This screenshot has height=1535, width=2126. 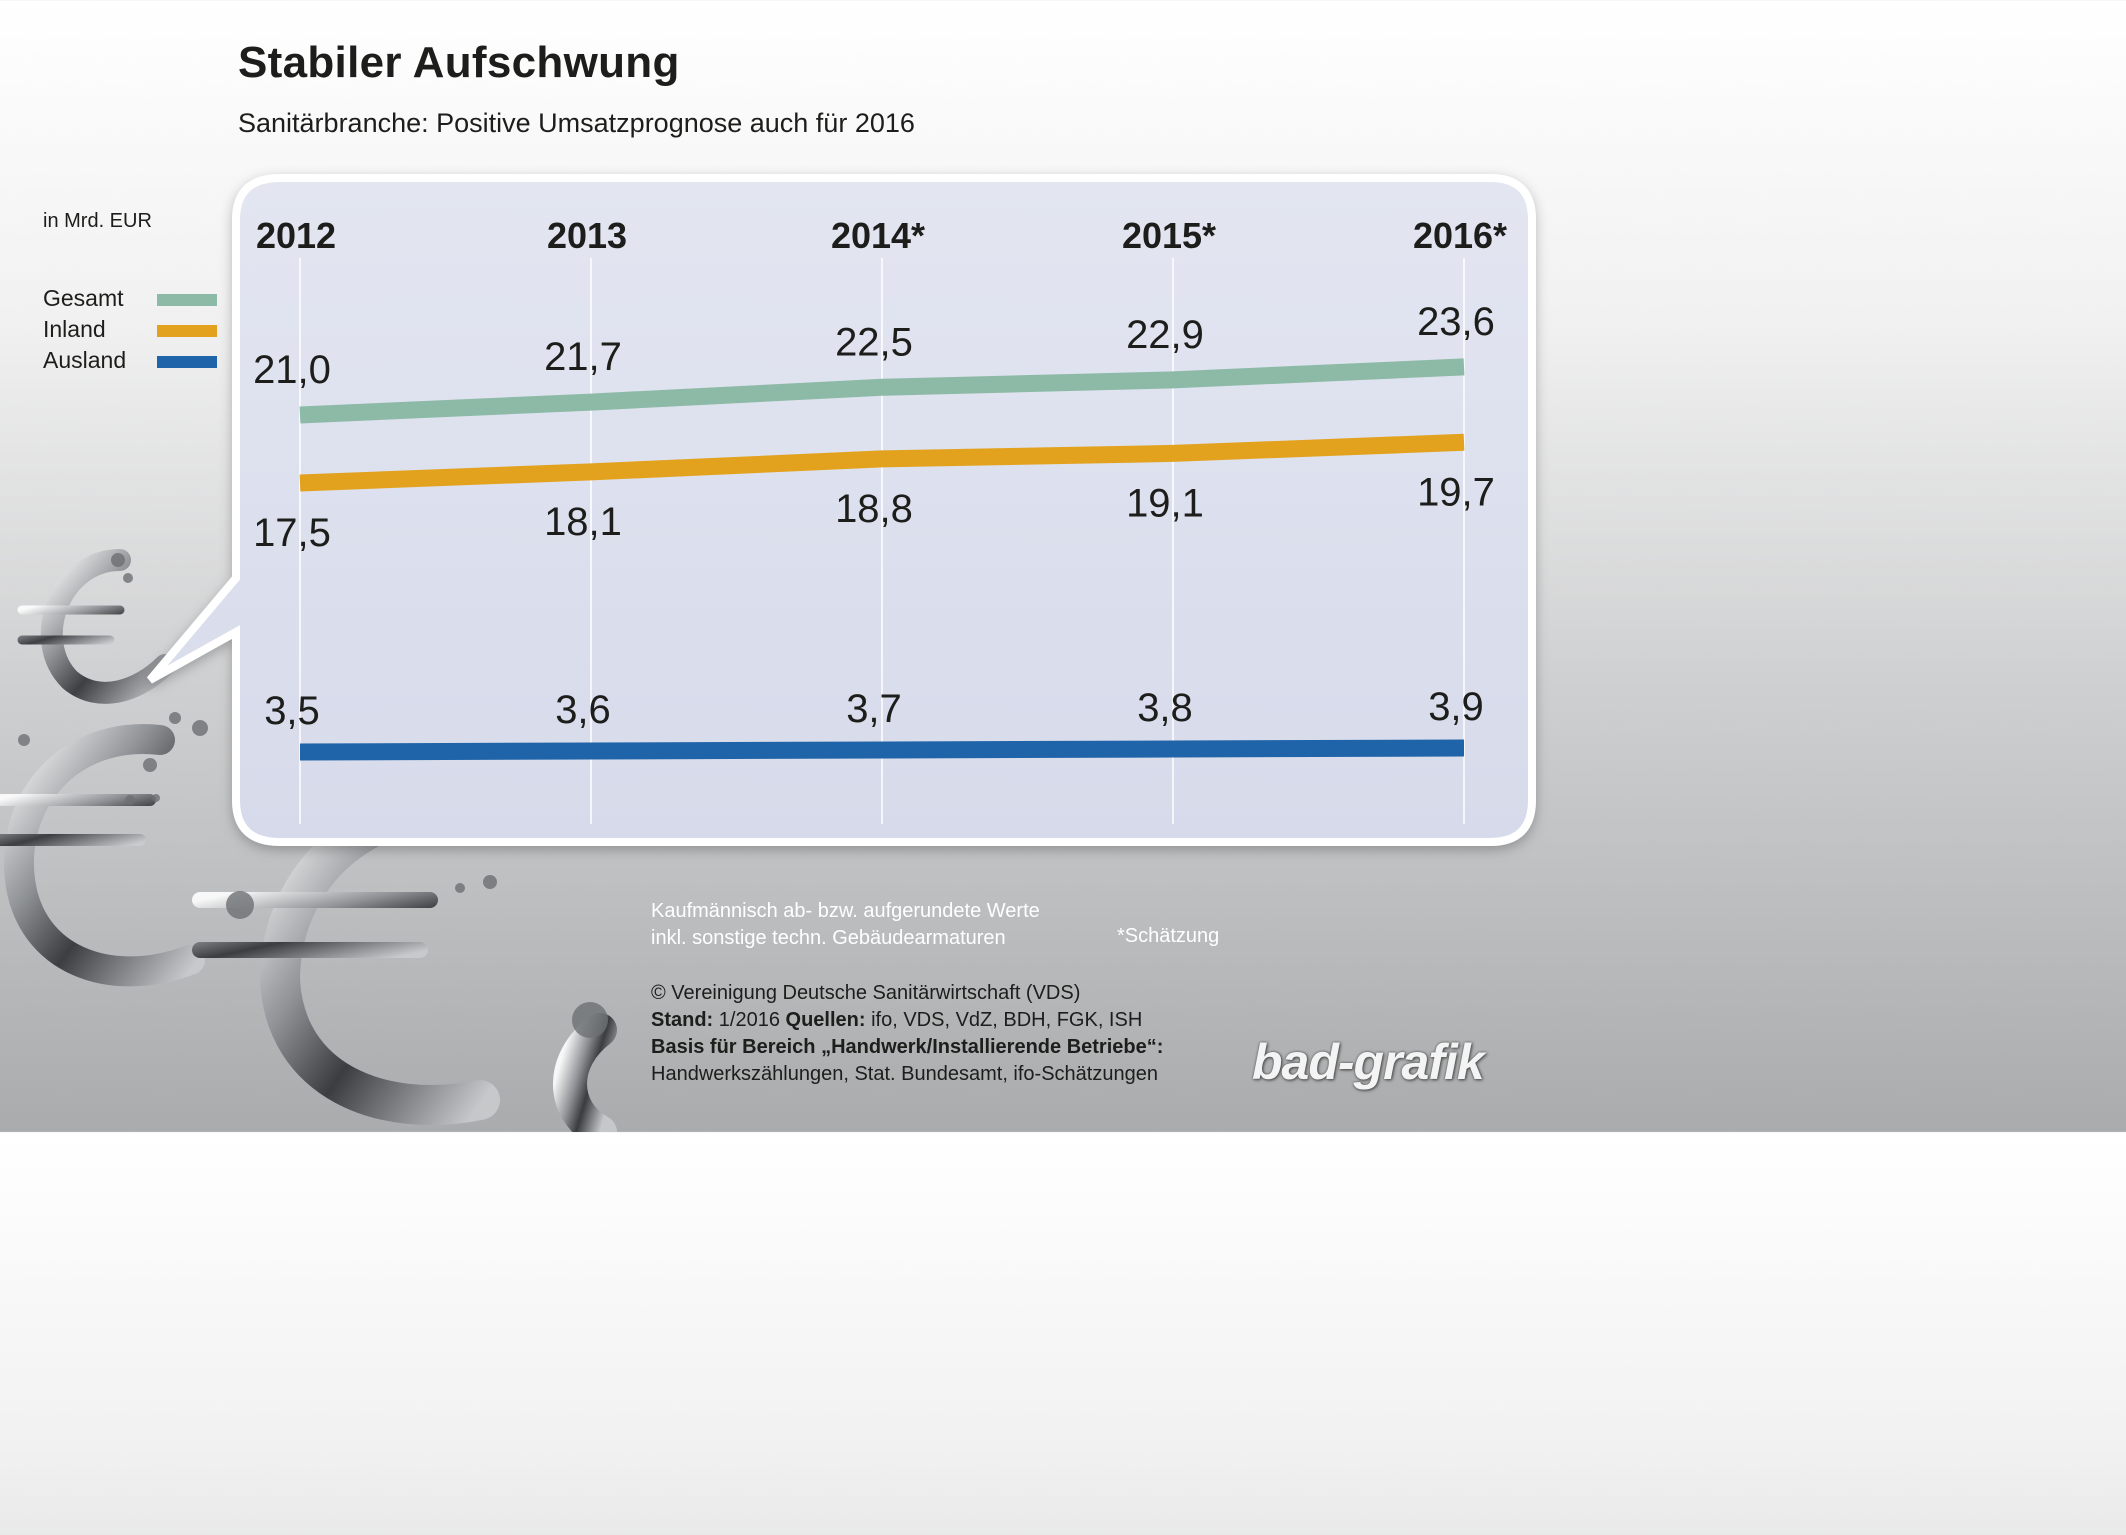 I want to click on x-axis-labels: 2012 2013 2014* 2015* 2016*, so click(x=881, y=235).